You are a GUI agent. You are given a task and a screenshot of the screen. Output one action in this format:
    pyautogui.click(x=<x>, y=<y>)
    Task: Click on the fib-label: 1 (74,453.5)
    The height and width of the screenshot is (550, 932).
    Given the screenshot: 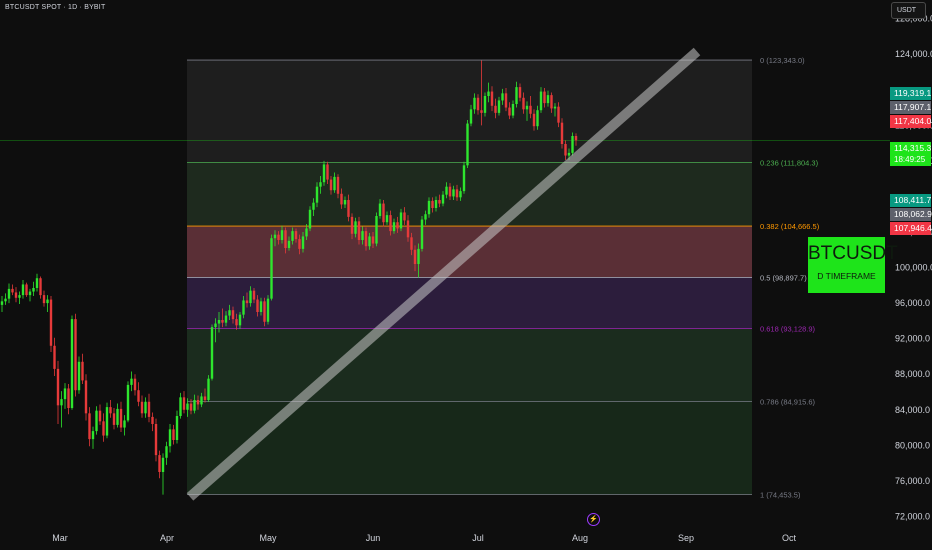 What is the action you would take?
    pyautogui.click(x=780, y=495)
    